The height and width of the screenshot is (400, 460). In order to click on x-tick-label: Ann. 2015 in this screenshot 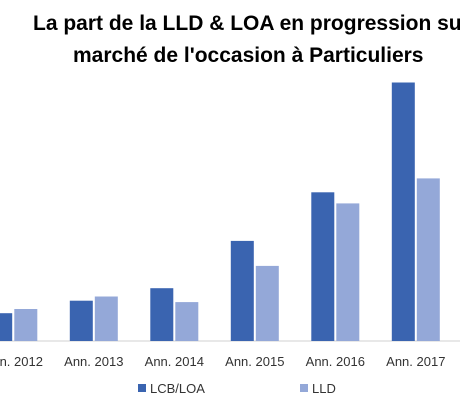, I will do `click(254, 361)`.